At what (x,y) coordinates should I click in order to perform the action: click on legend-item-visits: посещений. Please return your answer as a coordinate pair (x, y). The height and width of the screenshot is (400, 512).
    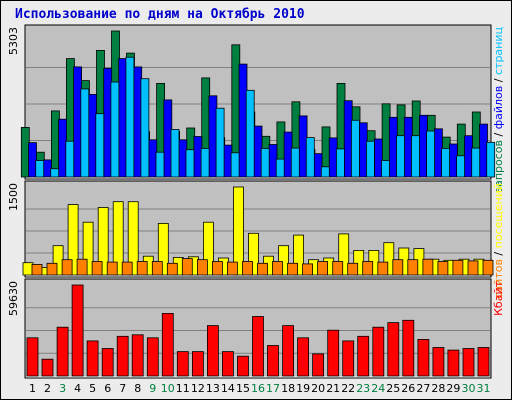
    Looking at the image, I should click on (498, 215).